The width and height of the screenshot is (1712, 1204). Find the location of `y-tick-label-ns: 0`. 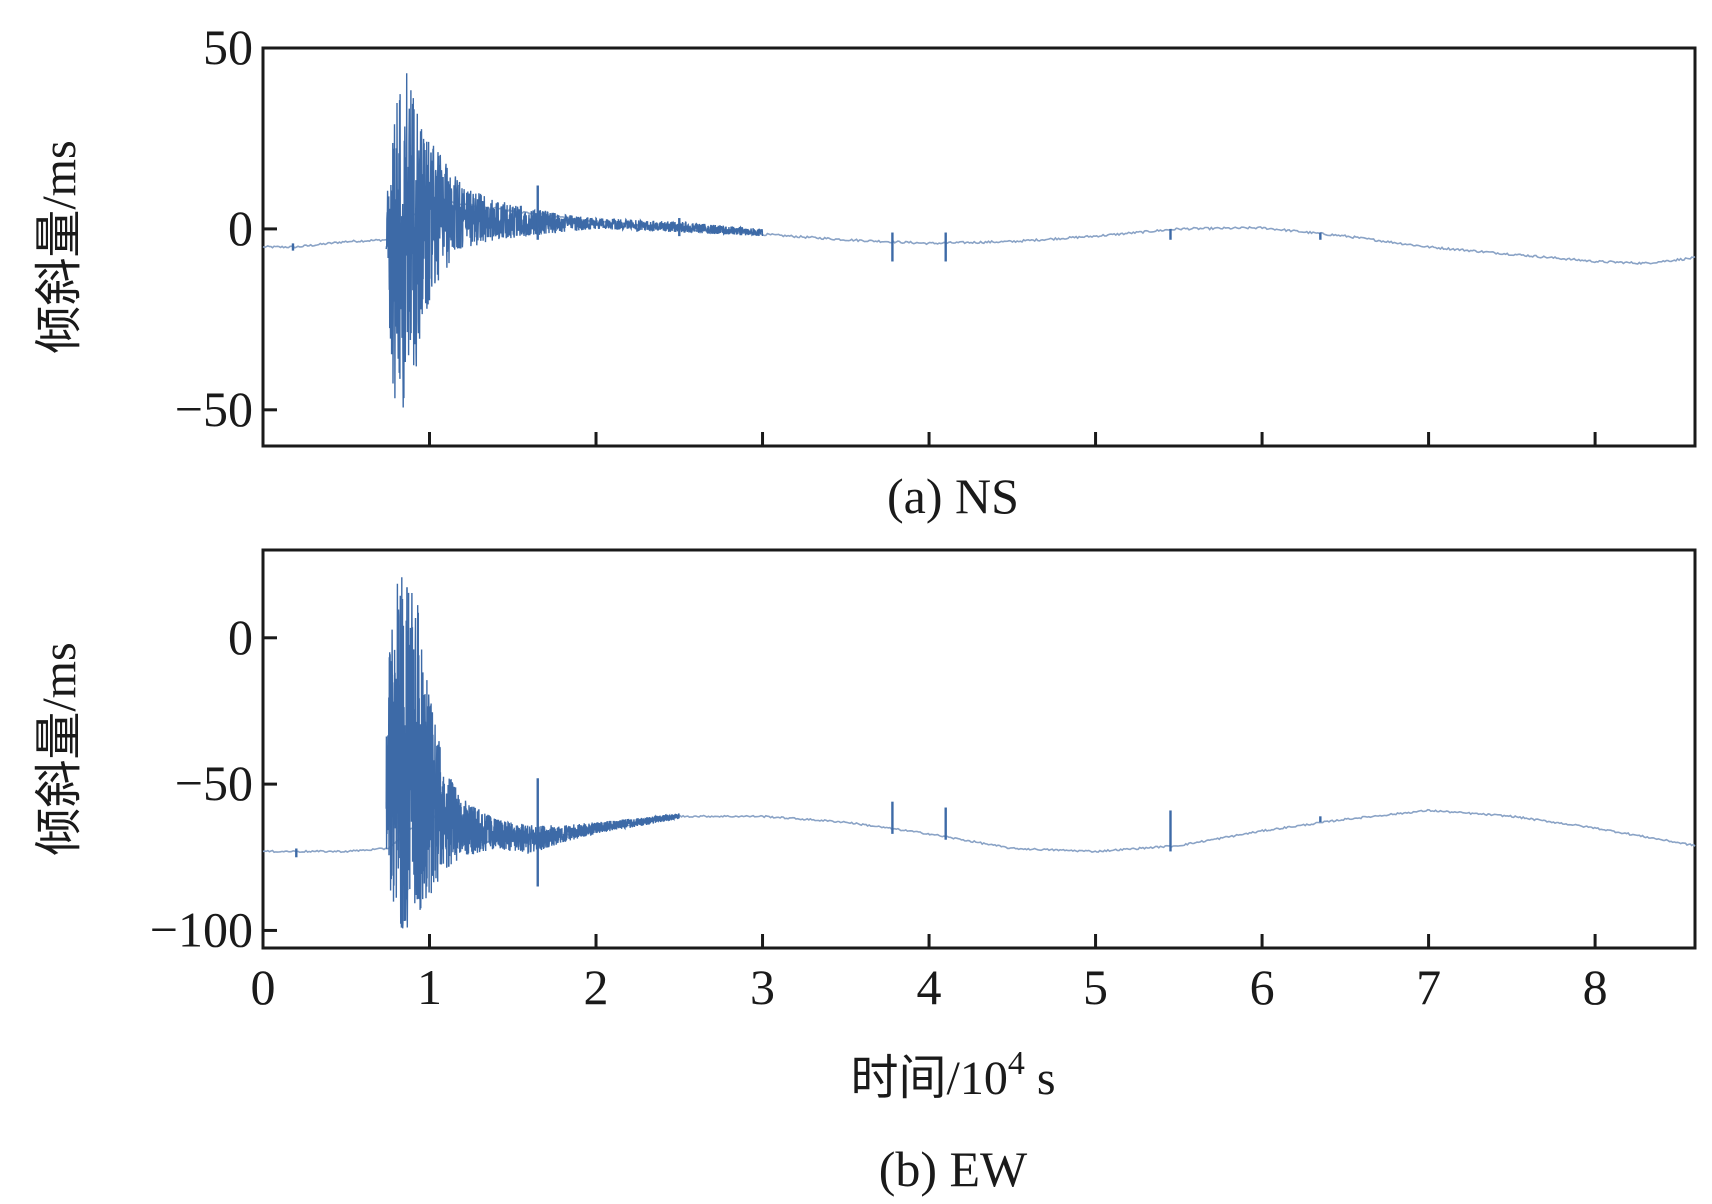

y-tick-label-ns: 0 is located at coordinates (240, 228).